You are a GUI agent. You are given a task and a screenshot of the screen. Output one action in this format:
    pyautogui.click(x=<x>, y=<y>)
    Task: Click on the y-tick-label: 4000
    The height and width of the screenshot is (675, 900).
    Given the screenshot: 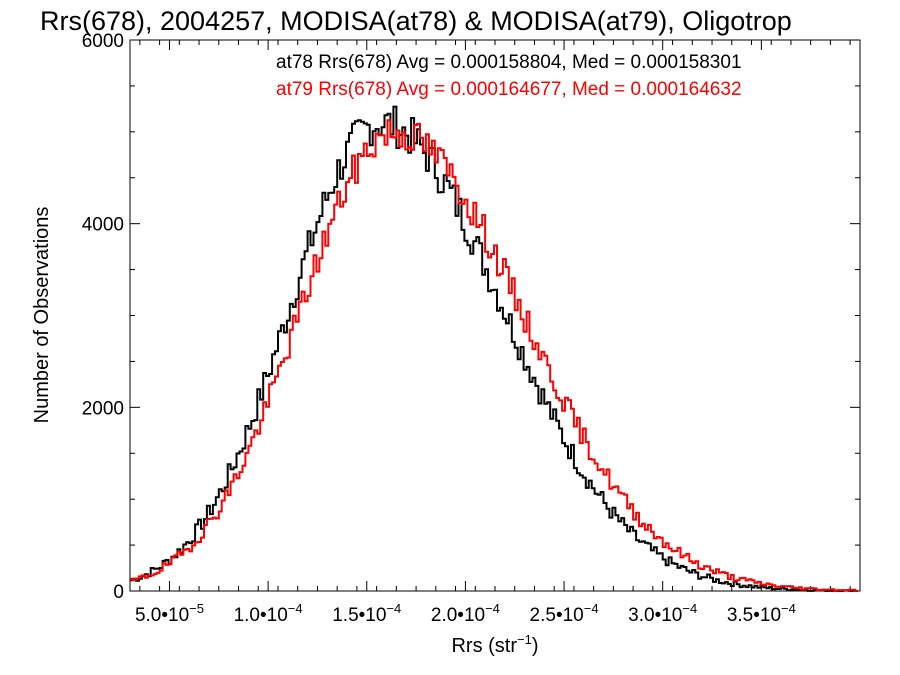 What is the action you would take?
    pyautogui.click(x=103, y=225)
    